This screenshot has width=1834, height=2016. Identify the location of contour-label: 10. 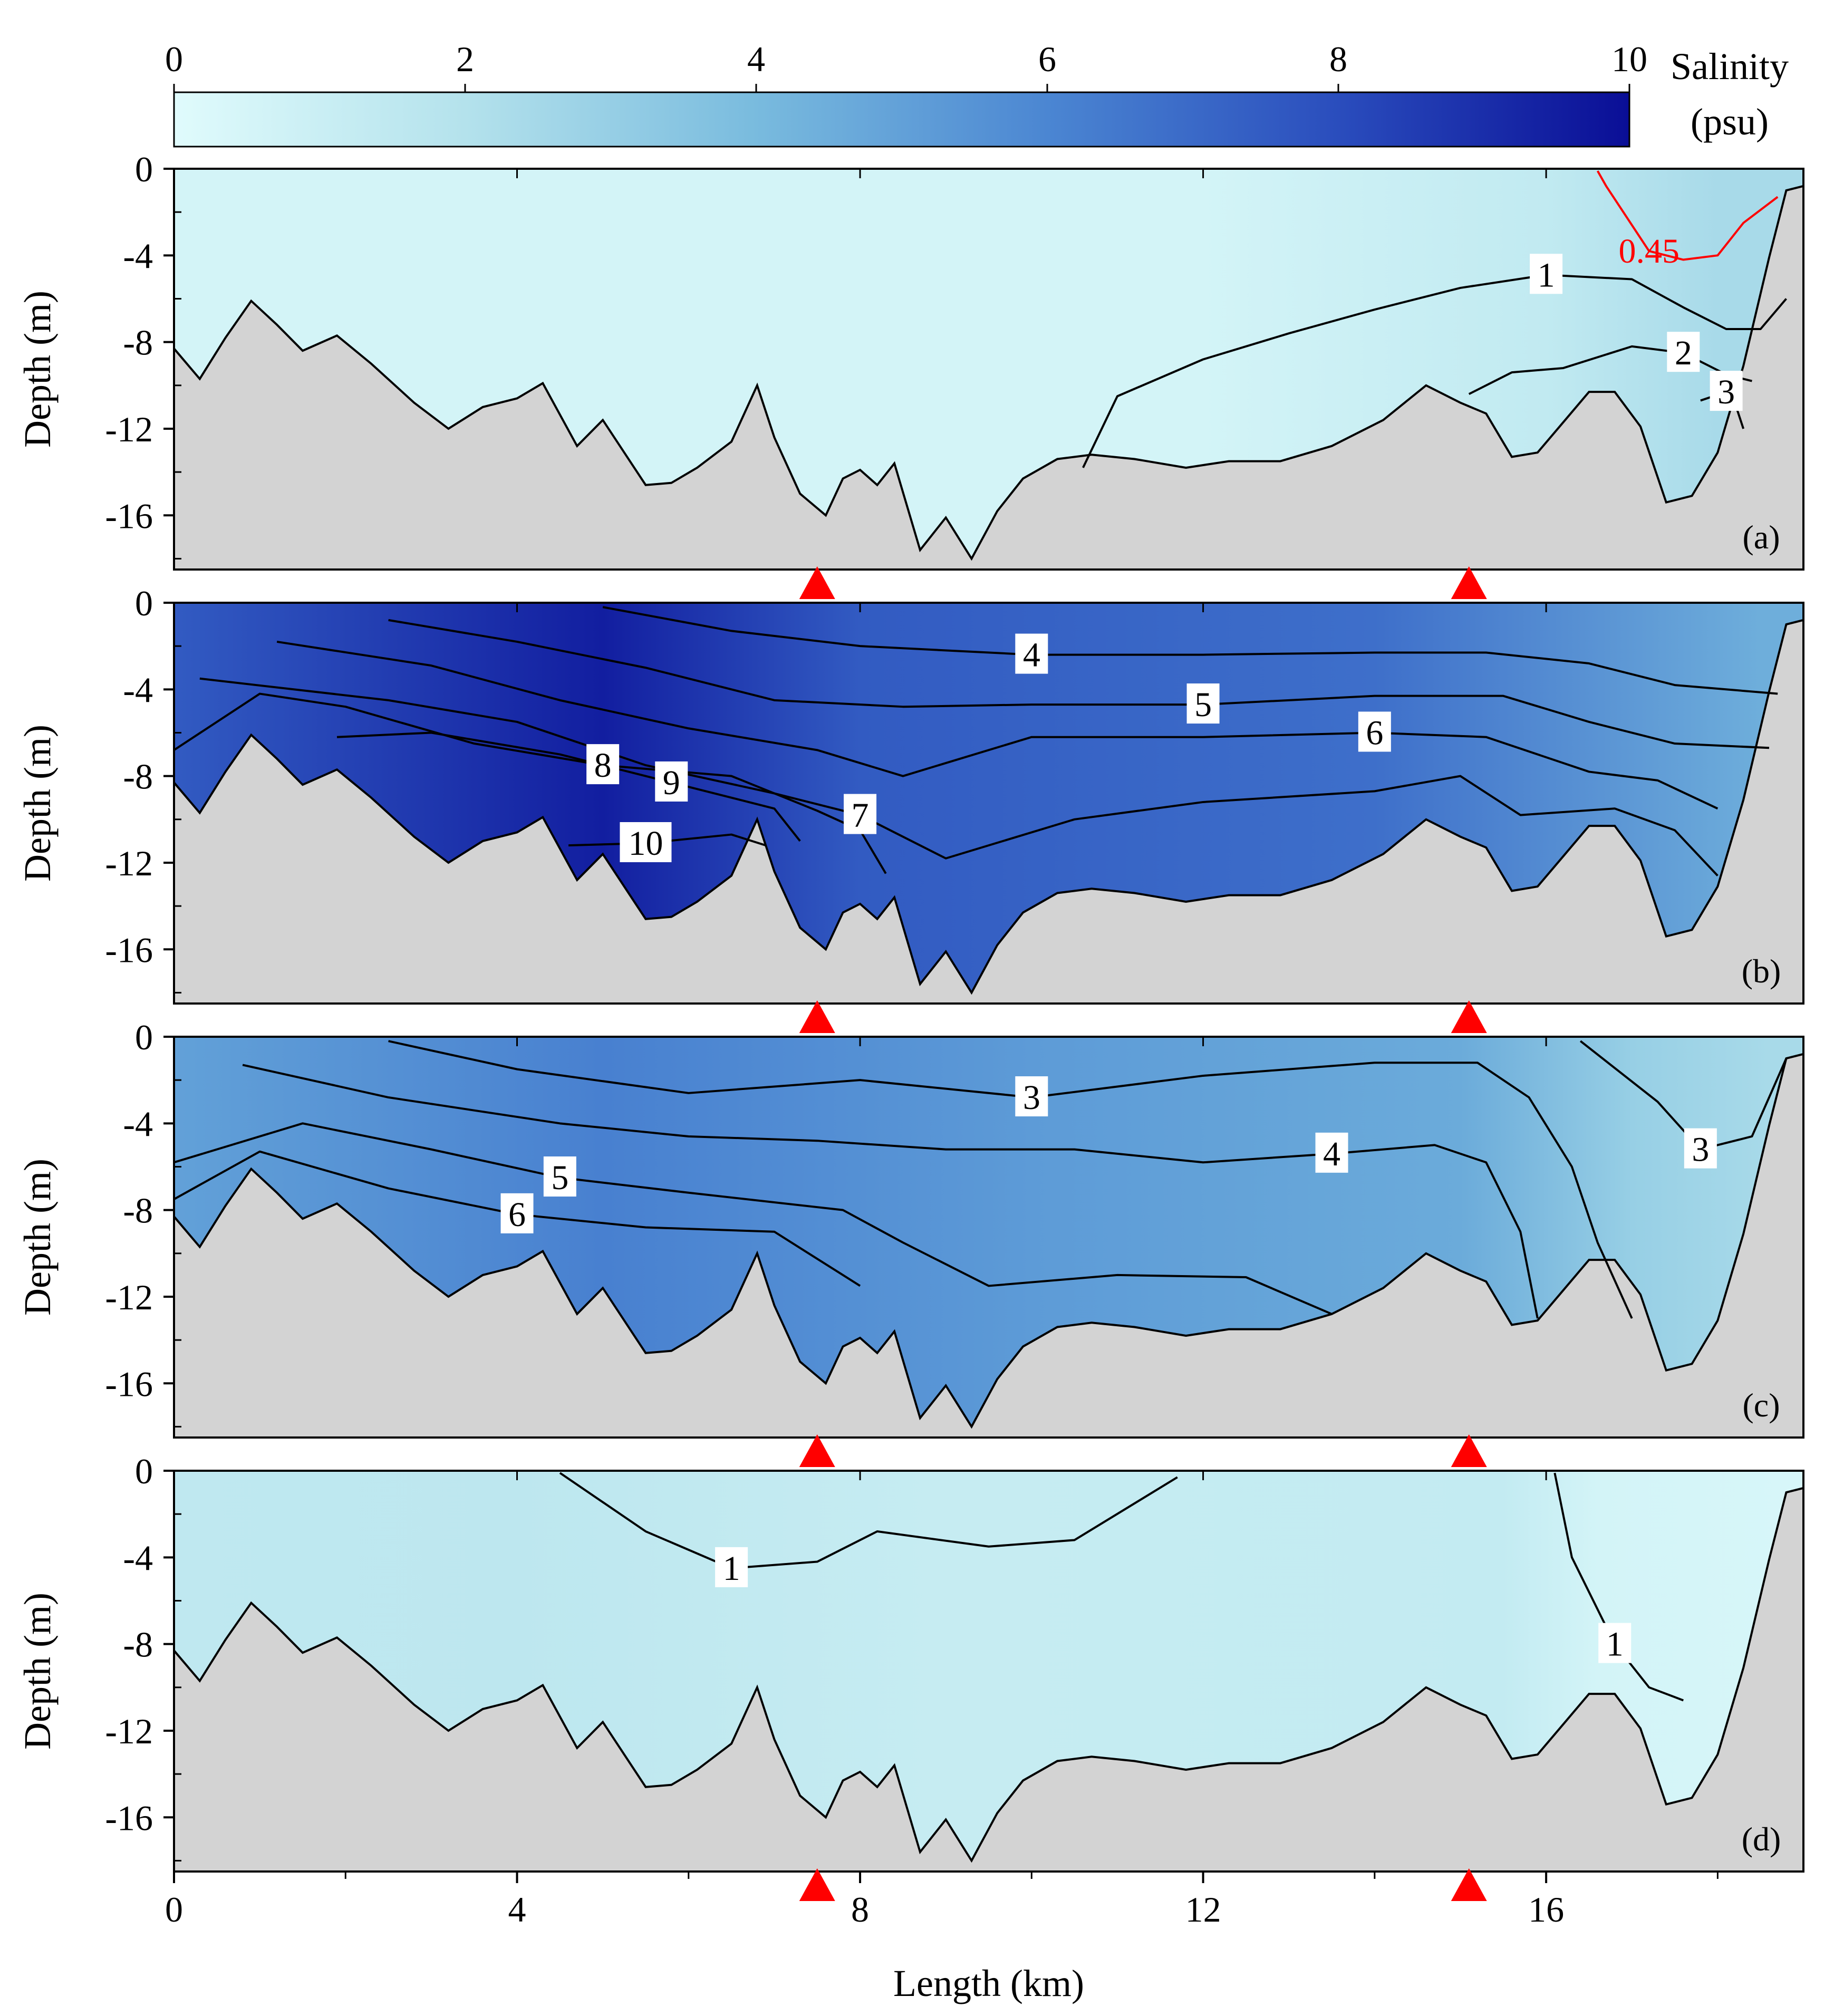
(645, 844).